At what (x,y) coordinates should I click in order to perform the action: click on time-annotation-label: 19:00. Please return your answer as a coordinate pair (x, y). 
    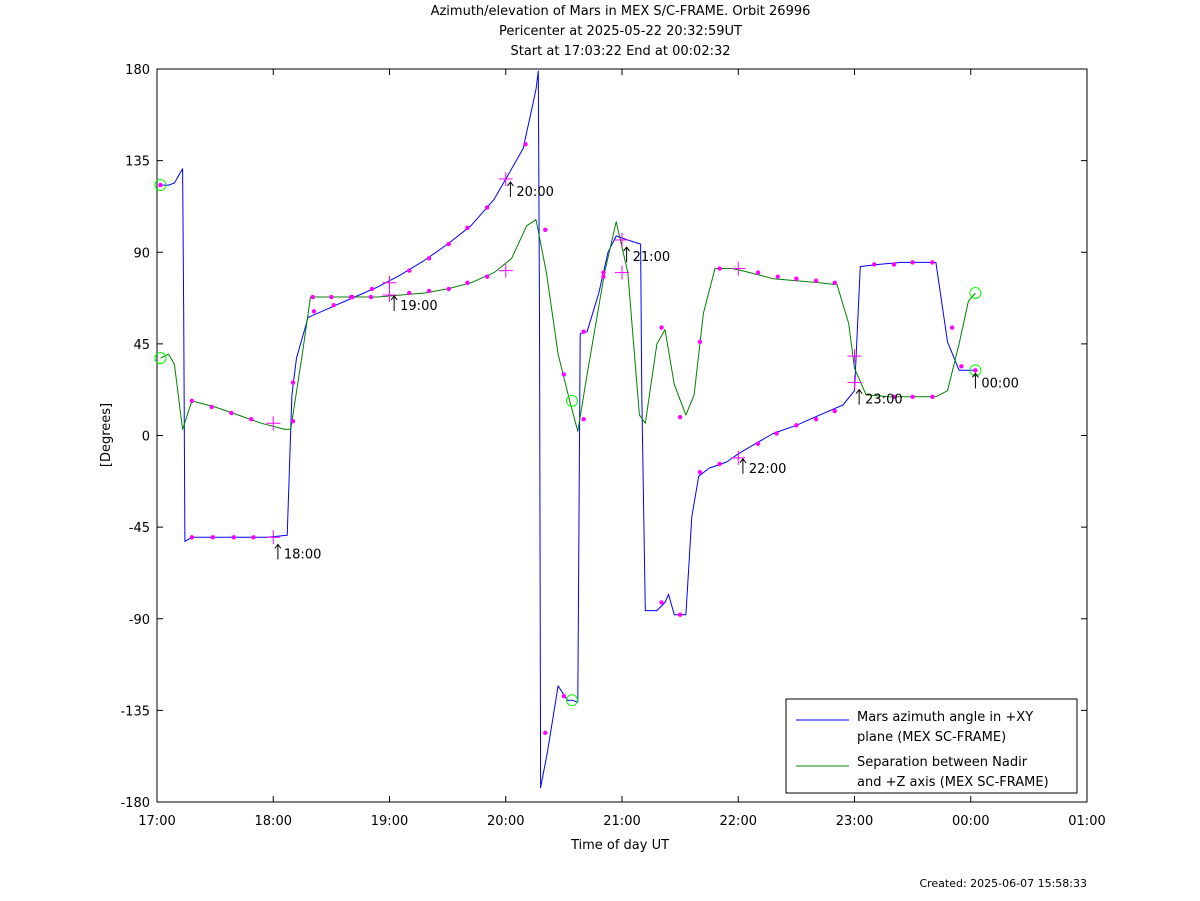
    Looking at the image, I should click on (418, 306).